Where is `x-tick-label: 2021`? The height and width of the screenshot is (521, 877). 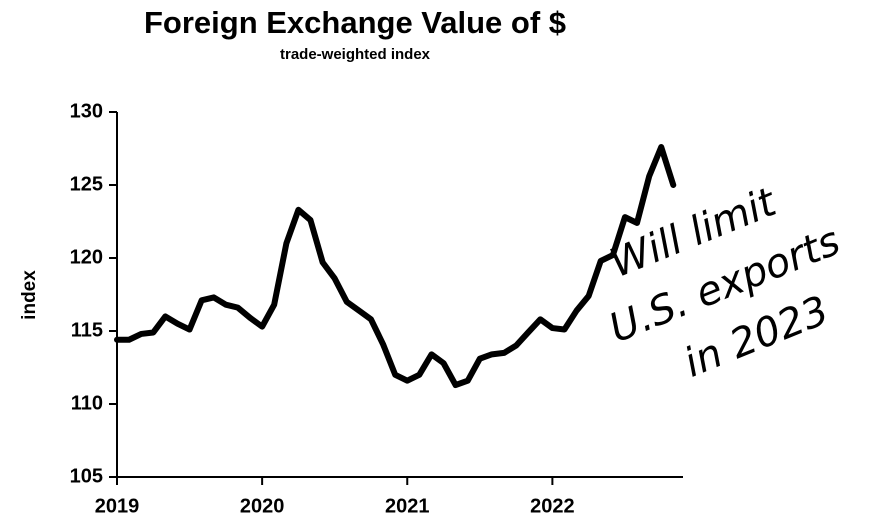
x-tick-label: 2021 is located at coordinates (407, 506).